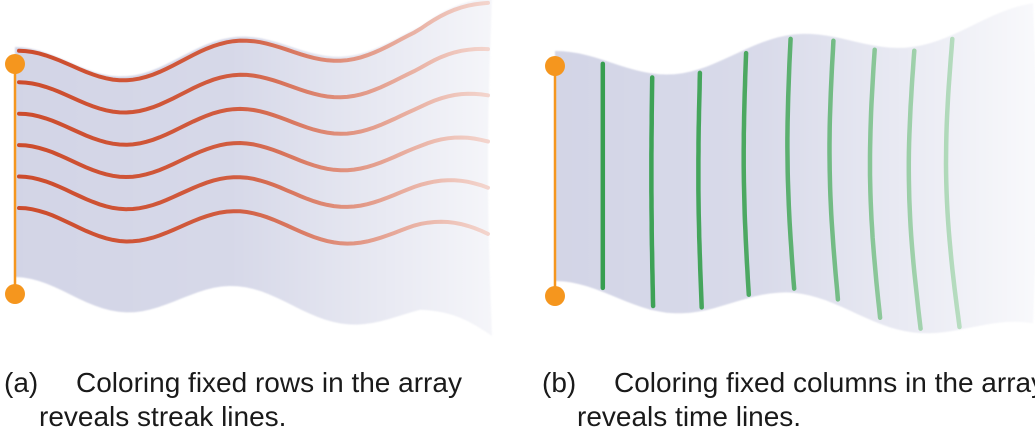  Describe the element at coordinates (21, 382) in the screenshot. I see `caption-a-tag: (a)` at that location.